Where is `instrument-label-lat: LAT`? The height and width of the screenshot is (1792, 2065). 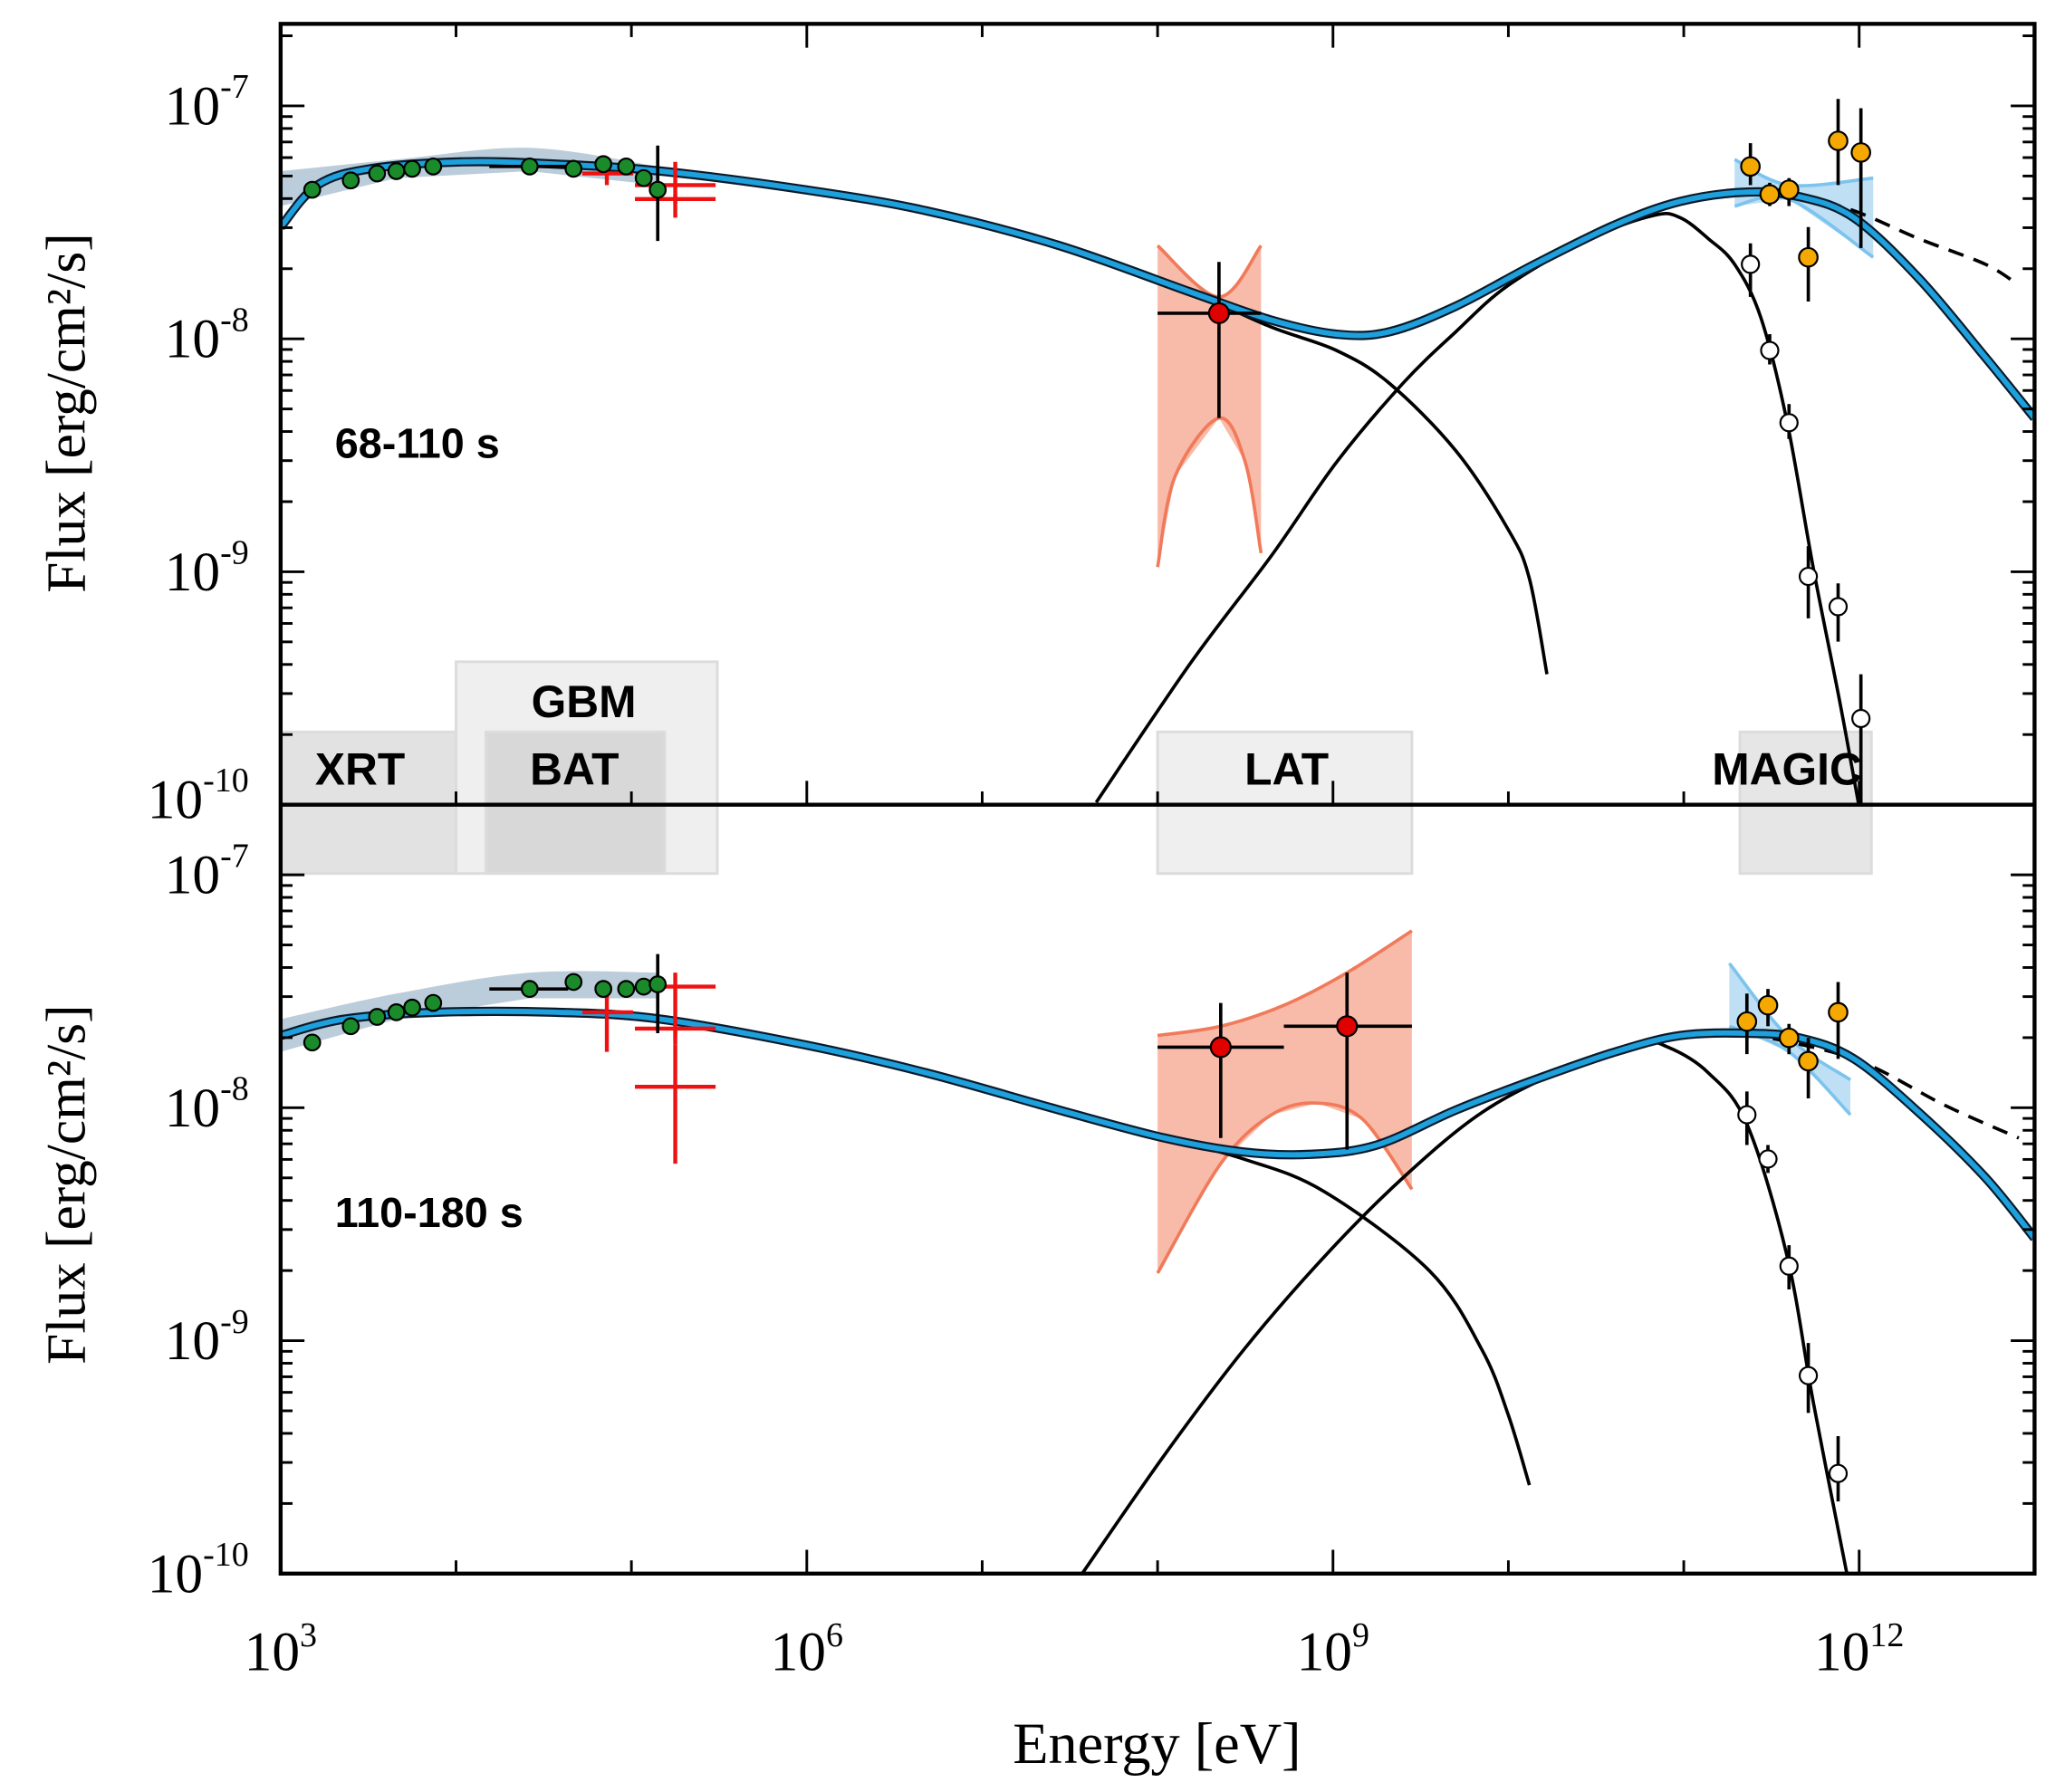 instrument-label-lat: LAT is located at coordinates (1286, 769).